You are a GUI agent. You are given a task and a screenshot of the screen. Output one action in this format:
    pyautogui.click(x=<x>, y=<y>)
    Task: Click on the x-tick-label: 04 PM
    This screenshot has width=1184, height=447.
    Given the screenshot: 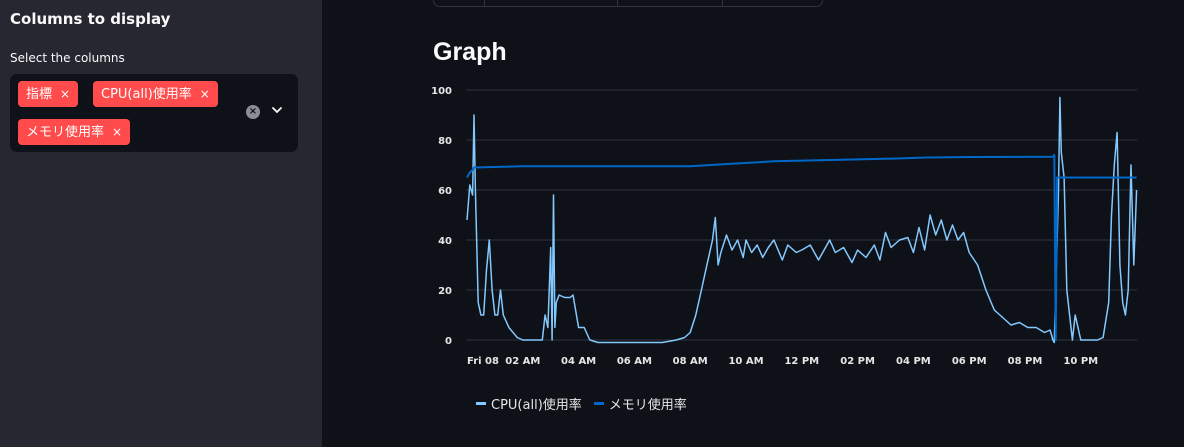 What is the action you would take?
    pyautogui.click(x=913, y=361)
    